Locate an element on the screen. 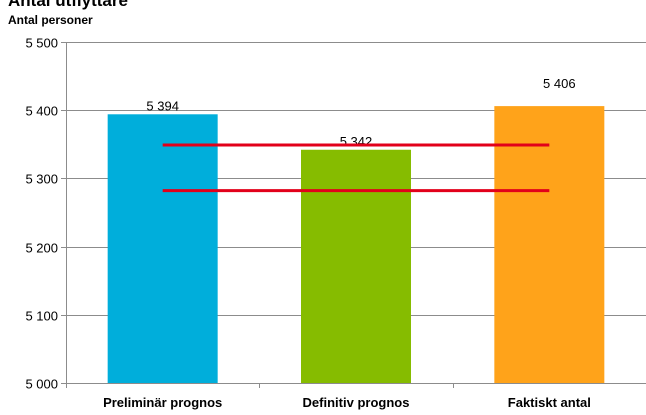 This screenshot has width=646, height=415. y-tick-label: 5 300 is located at coordinates (41, 179).